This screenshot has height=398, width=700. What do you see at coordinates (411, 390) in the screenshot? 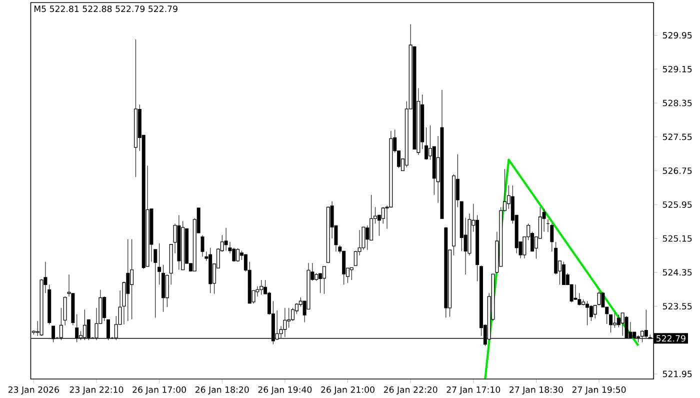
I see `x-tick-label: 26 Jan 22:20` at bounding box center [411, 390].